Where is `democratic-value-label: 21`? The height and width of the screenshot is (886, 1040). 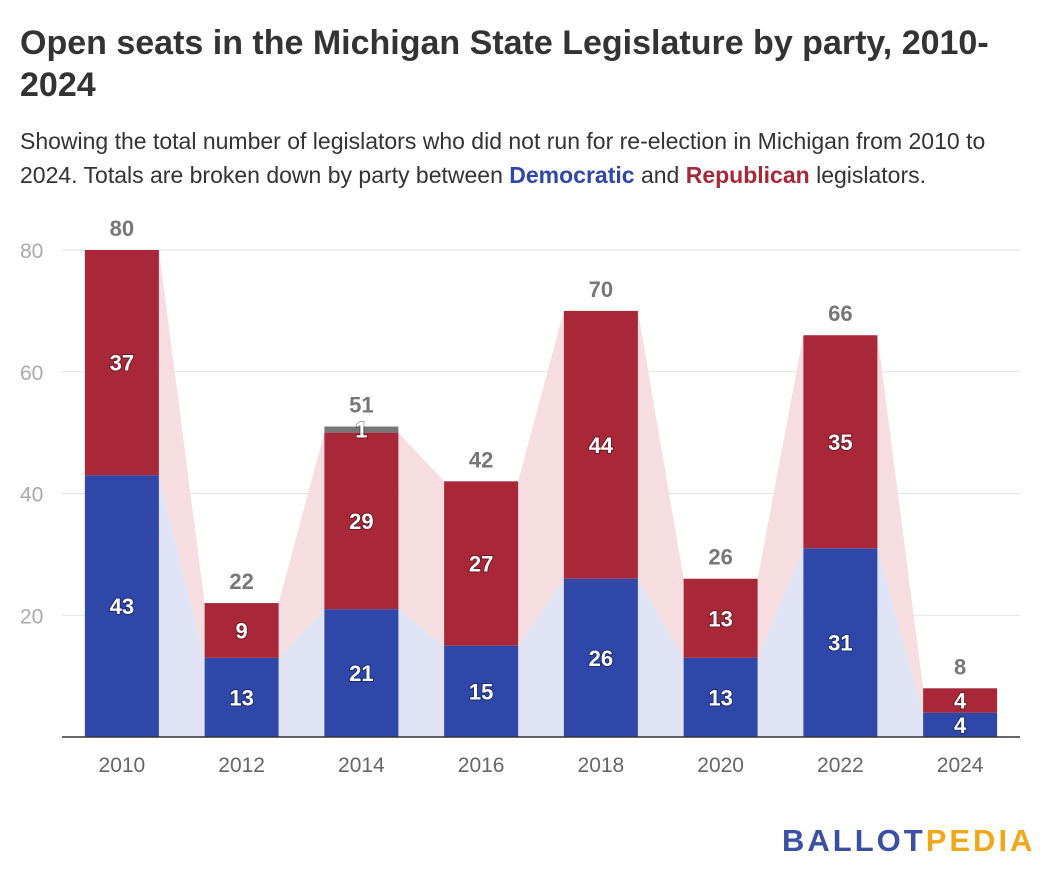
democratic-value-label: 21 is located at coordinates (361, 673).